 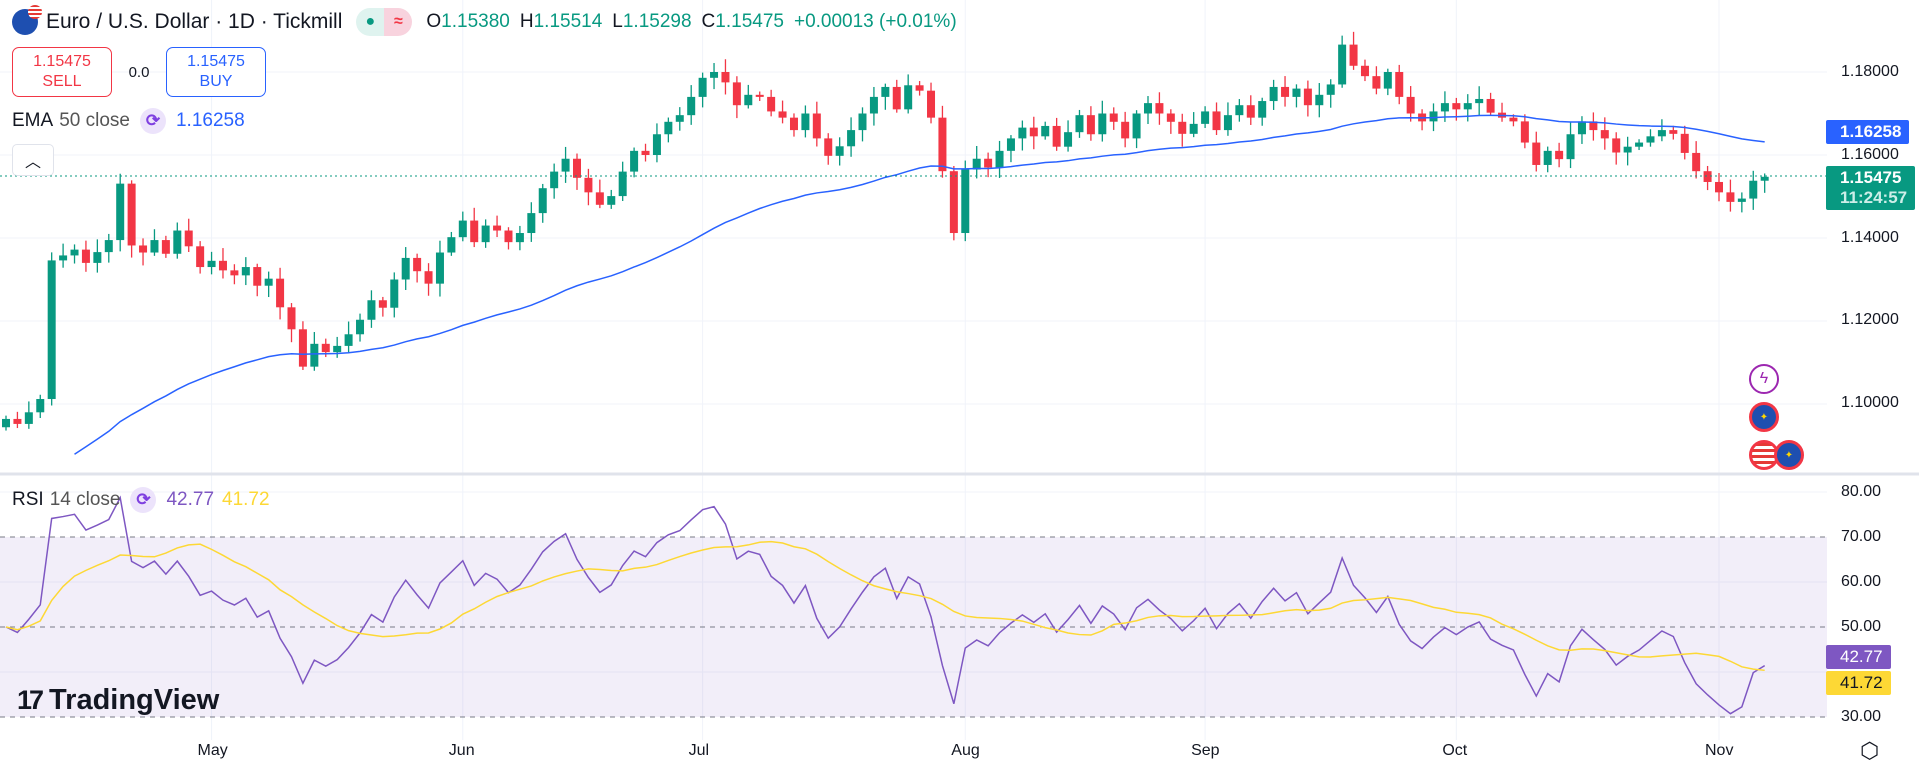 What do you see at coordinates (398, 22) in the screenshot?
I see `approx-icon: ≈` at bounding box center [398, 22].